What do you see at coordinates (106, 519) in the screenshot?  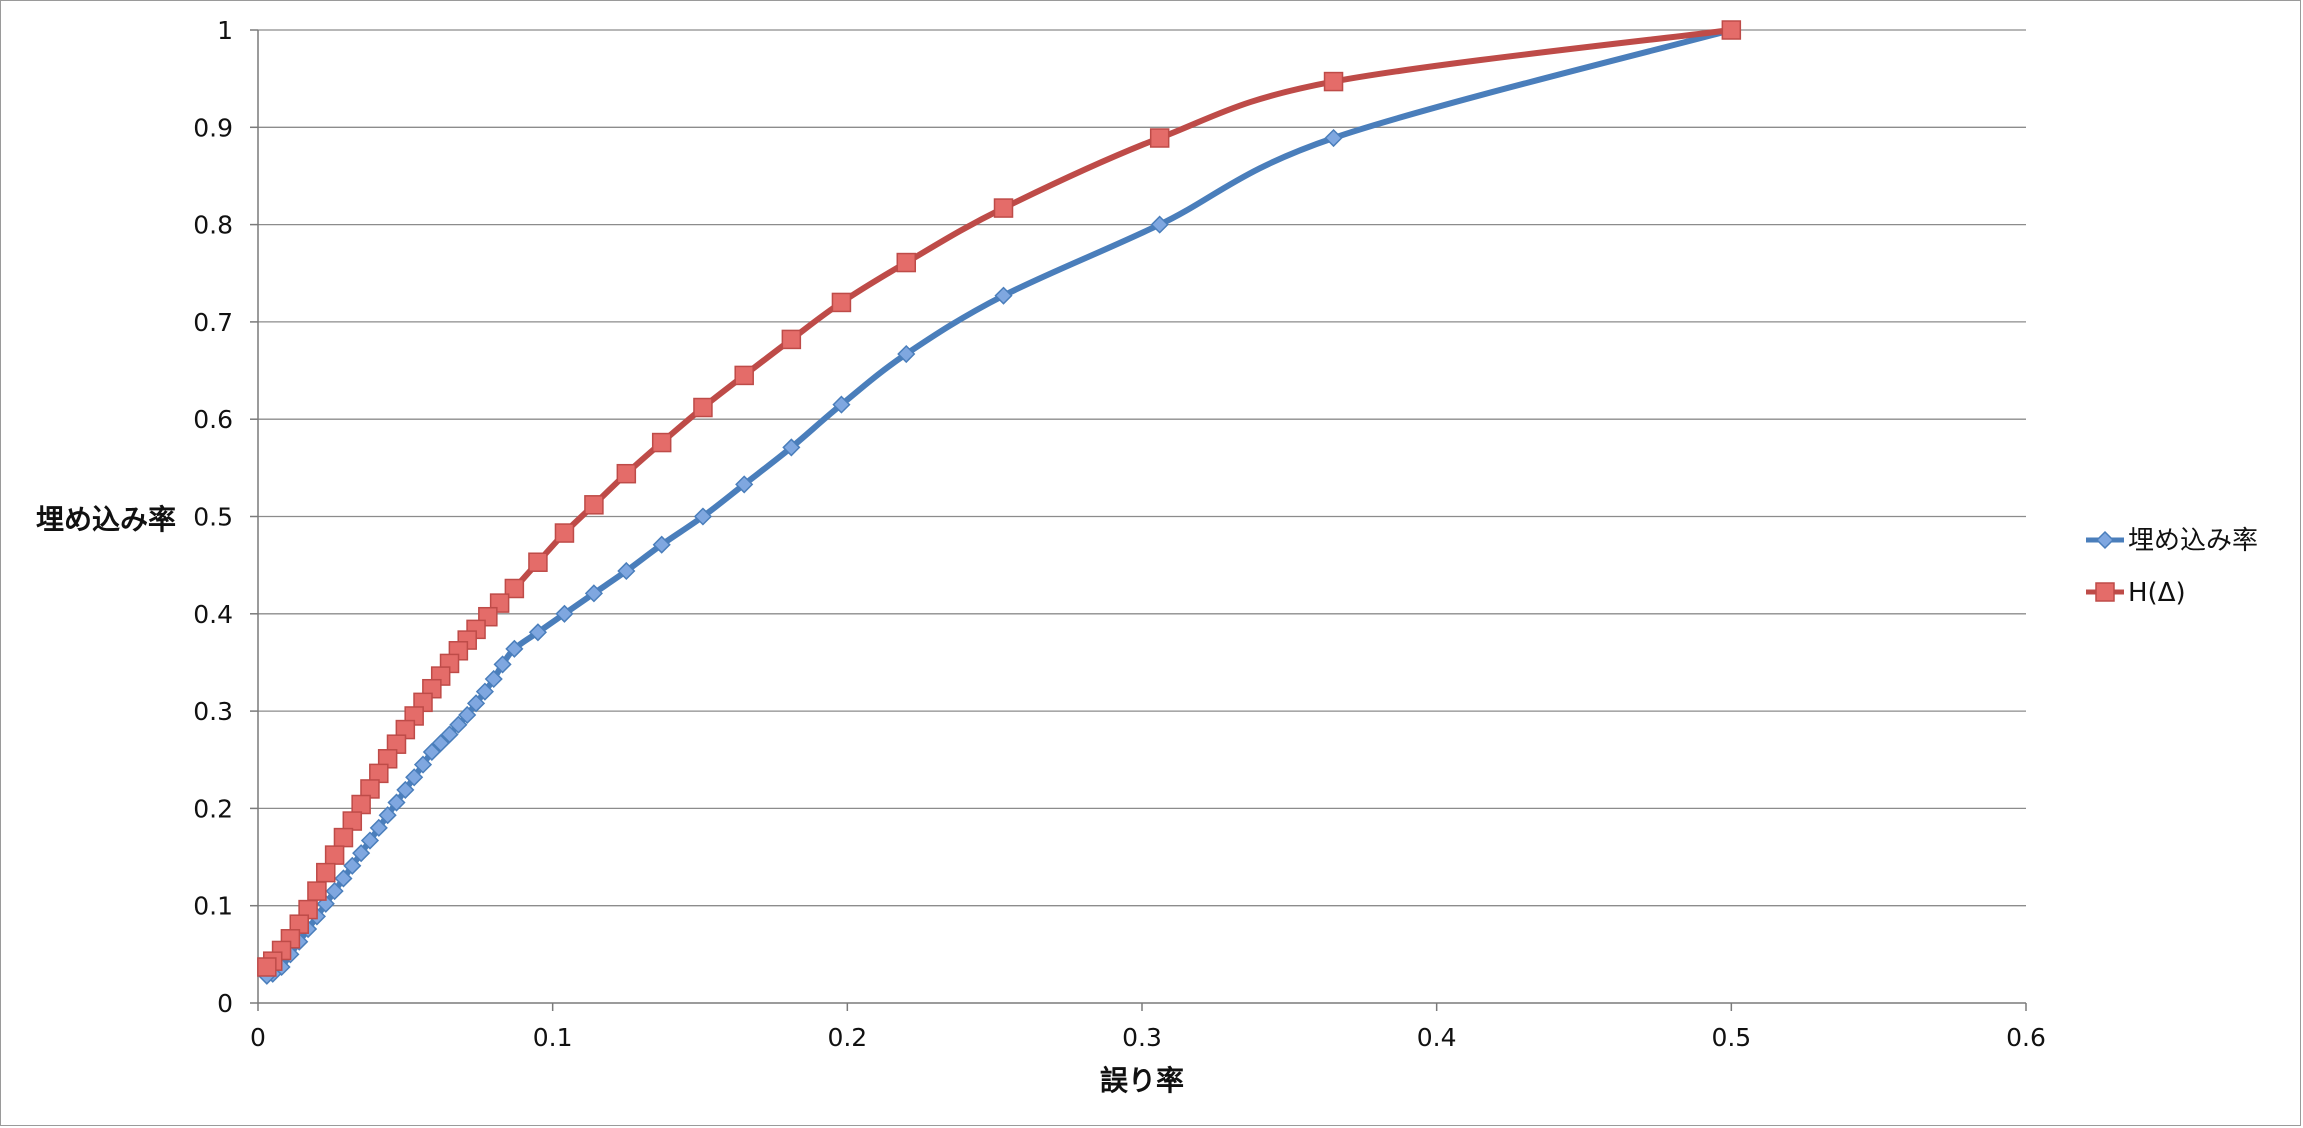 I see `y-axis-title: 埋め込み率` at bounding box center [106, 519].